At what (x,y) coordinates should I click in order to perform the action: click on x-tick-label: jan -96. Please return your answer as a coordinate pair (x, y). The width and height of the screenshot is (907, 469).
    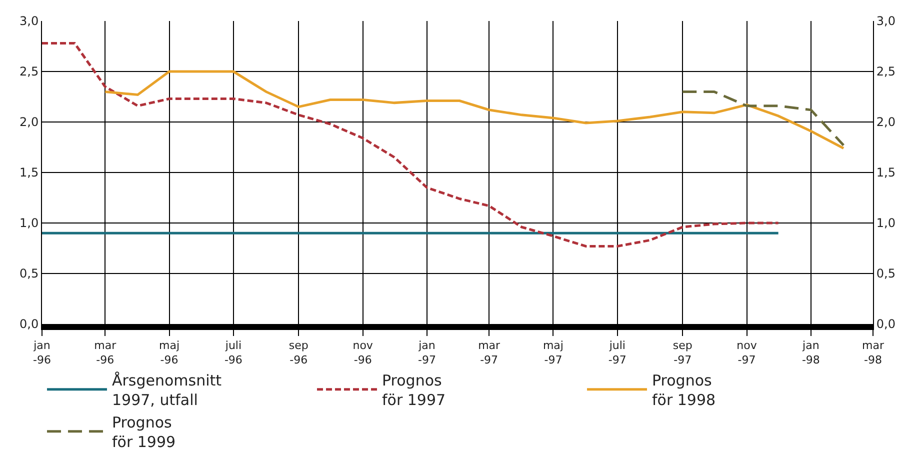
    Looking at the image, I should click on (41, 352).